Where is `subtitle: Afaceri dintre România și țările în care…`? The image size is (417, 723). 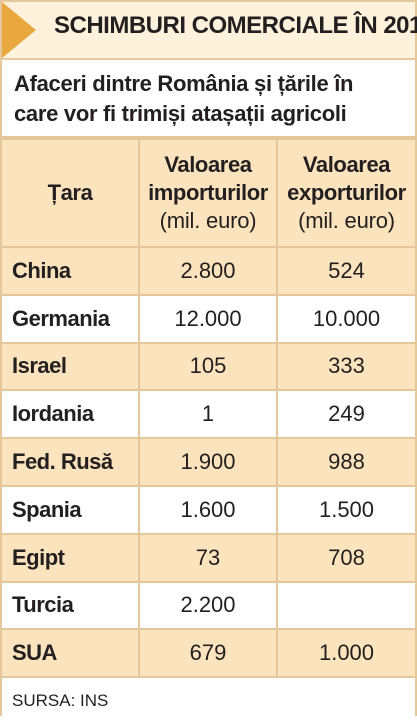 subtitle: Afaceri dintre România și țările în care… is located at coordinates (208, 99).